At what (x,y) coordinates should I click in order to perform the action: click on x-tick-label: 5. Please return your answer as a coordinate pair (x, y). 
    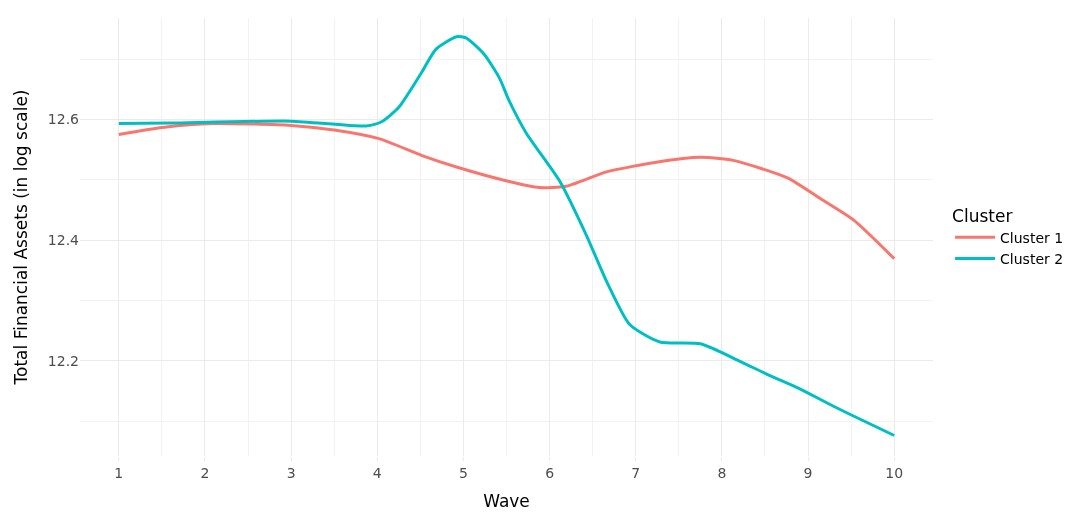
    Looking at the image, I should click on (463, 472).